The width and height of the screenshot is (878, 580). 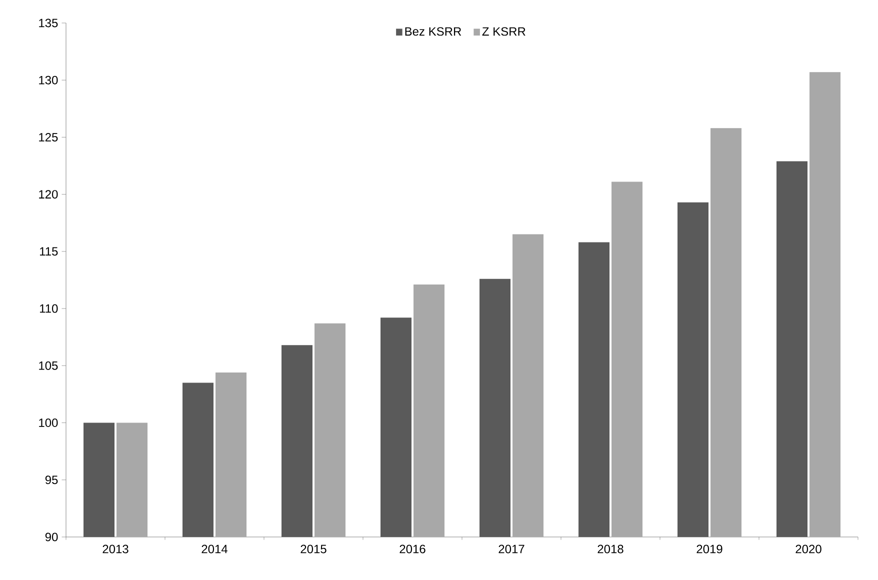 What do you see at coordinates (433, 31) in the screenshot?
I see `legend-label: Bez KSRR` at bounding box center [433, 31].